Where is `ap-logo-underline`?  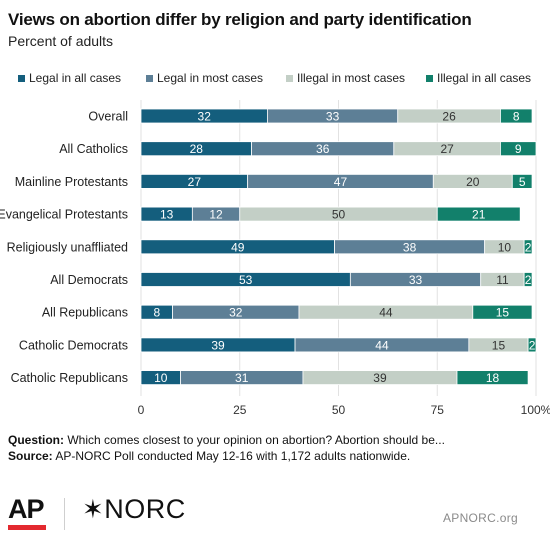
ap-logo-underline is located at coordinates (27, 527).